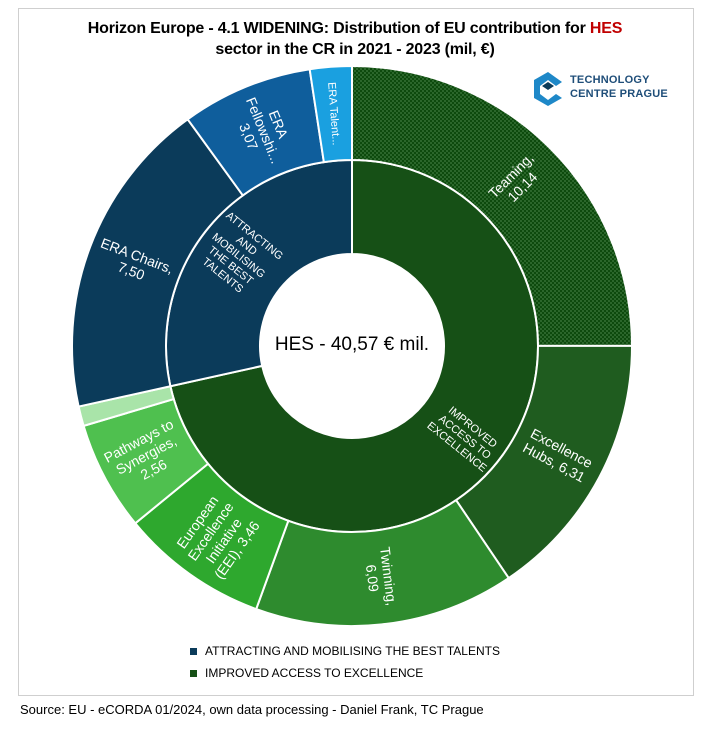 The height and width of the screenshot is (731, 707). What do you see at coordinates (548, 89) in the screenshot?
I see `tc-prague-logo-icon` at bounding box center [548, 89].